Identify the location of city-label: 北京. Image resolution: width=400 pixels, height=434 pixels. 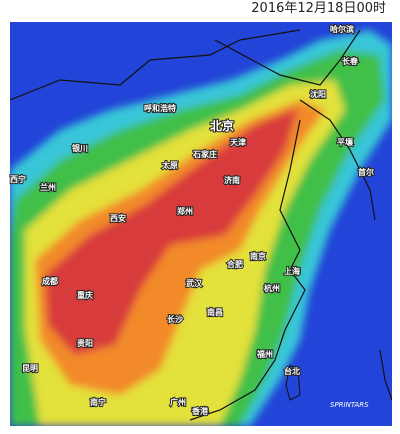
(222, 125).